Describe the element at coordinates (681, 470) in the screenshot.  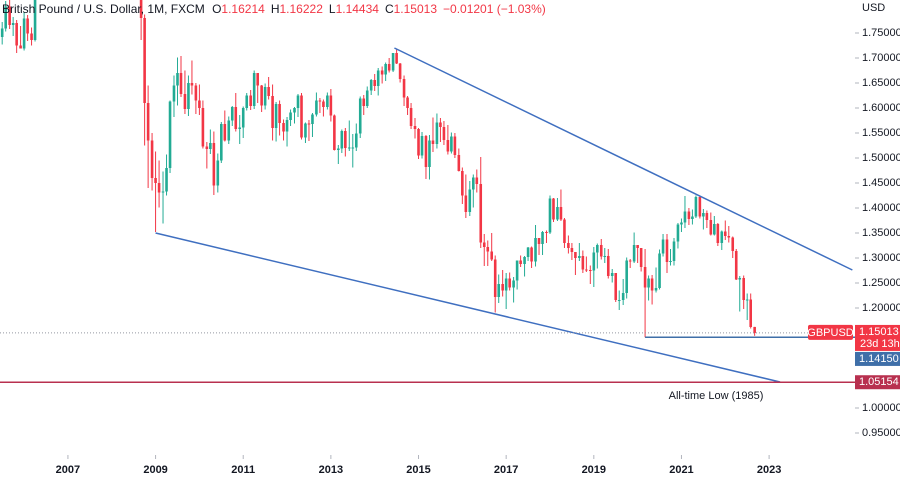
I see `x-tick-label: 2021` at that location.